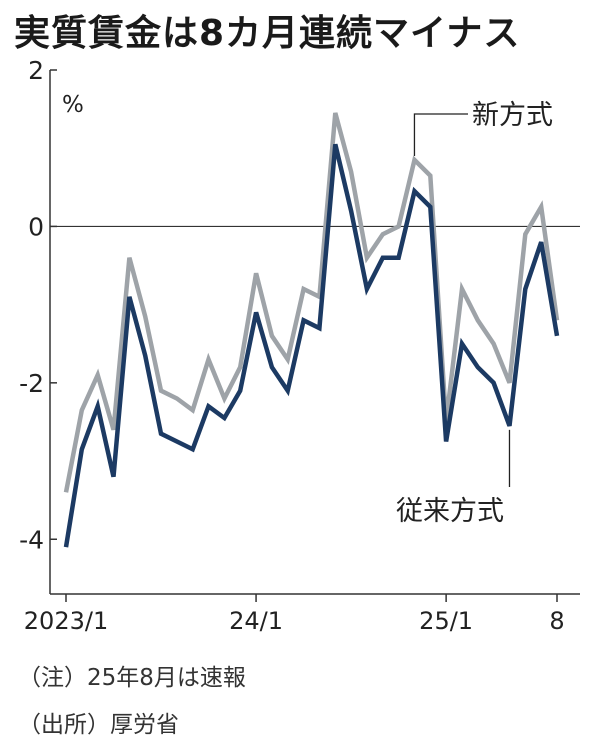 The image size is (596, 756). I want to click on legend-leader-new, so click(440, 134).